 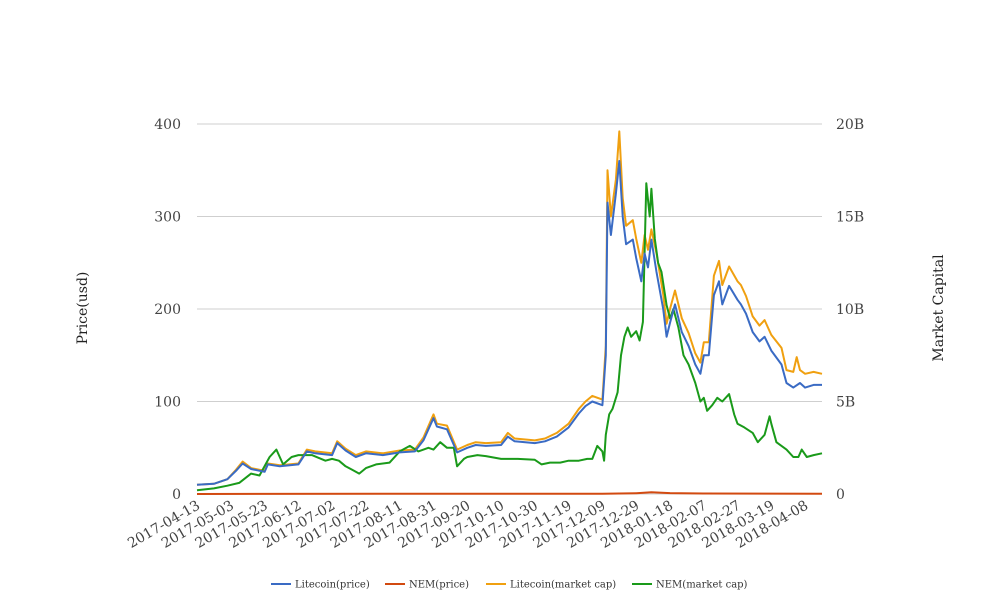 I want to click on left-y-tick-label: 400, so click(x=167, y=125).